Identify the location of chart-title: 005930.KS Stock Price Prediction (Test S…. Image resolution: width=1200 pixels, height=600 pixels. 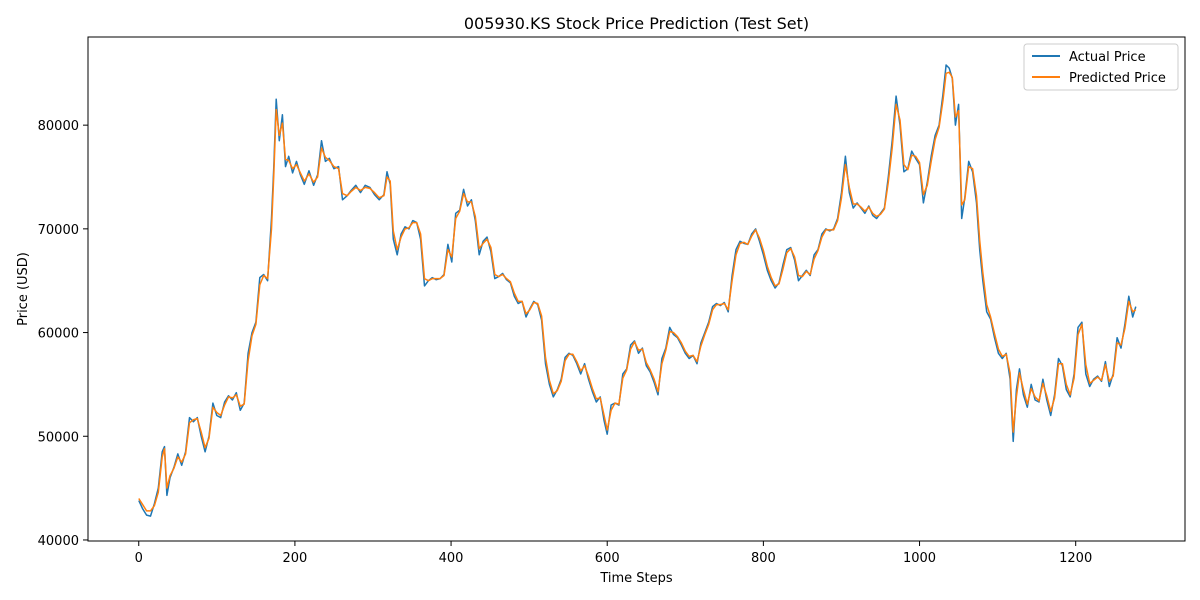
(636, 23).